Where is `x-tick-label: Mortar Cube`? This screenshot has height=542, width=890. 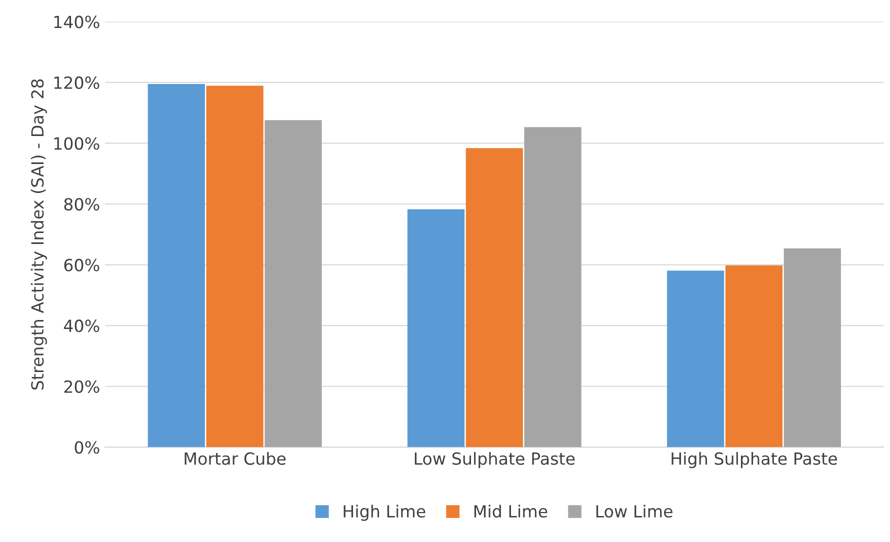
x-tick-label: Mortar Cube is located at coordinates (235, 458).